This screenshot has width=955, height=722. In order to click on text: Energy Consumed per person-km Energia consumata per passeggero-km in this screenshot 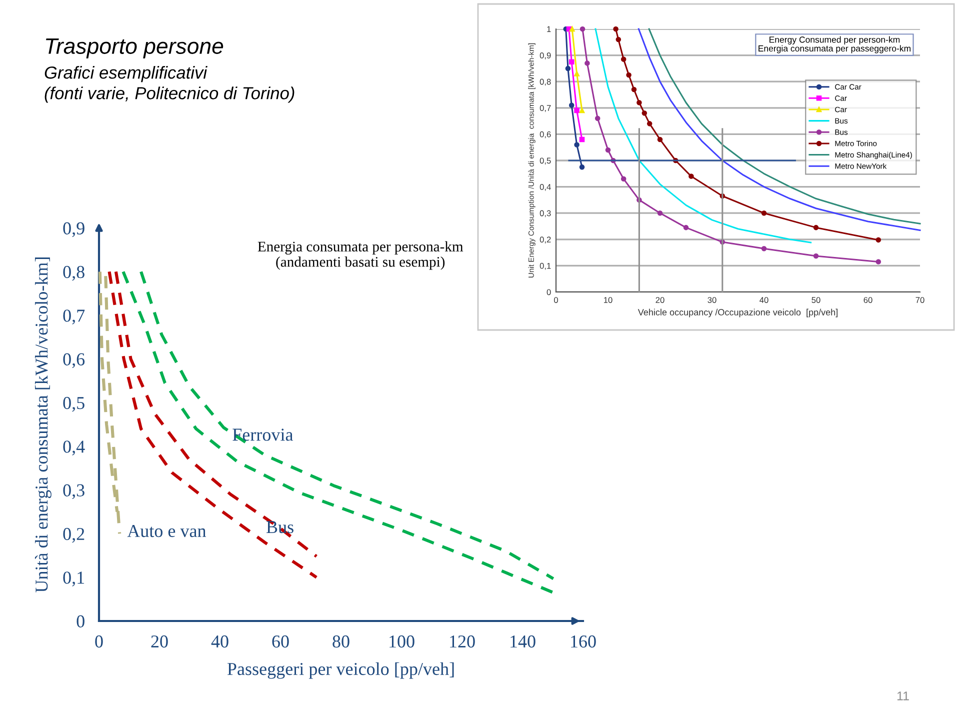, I will do `click(834, 45)`.